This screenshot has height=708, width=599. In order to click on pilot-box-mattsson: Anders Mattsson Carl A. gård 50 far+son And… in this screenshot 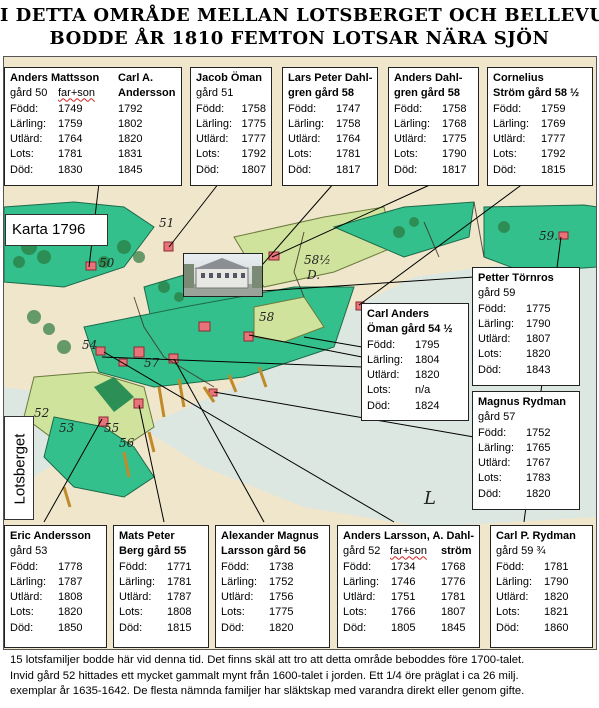, I will do `click(93, 126)`.